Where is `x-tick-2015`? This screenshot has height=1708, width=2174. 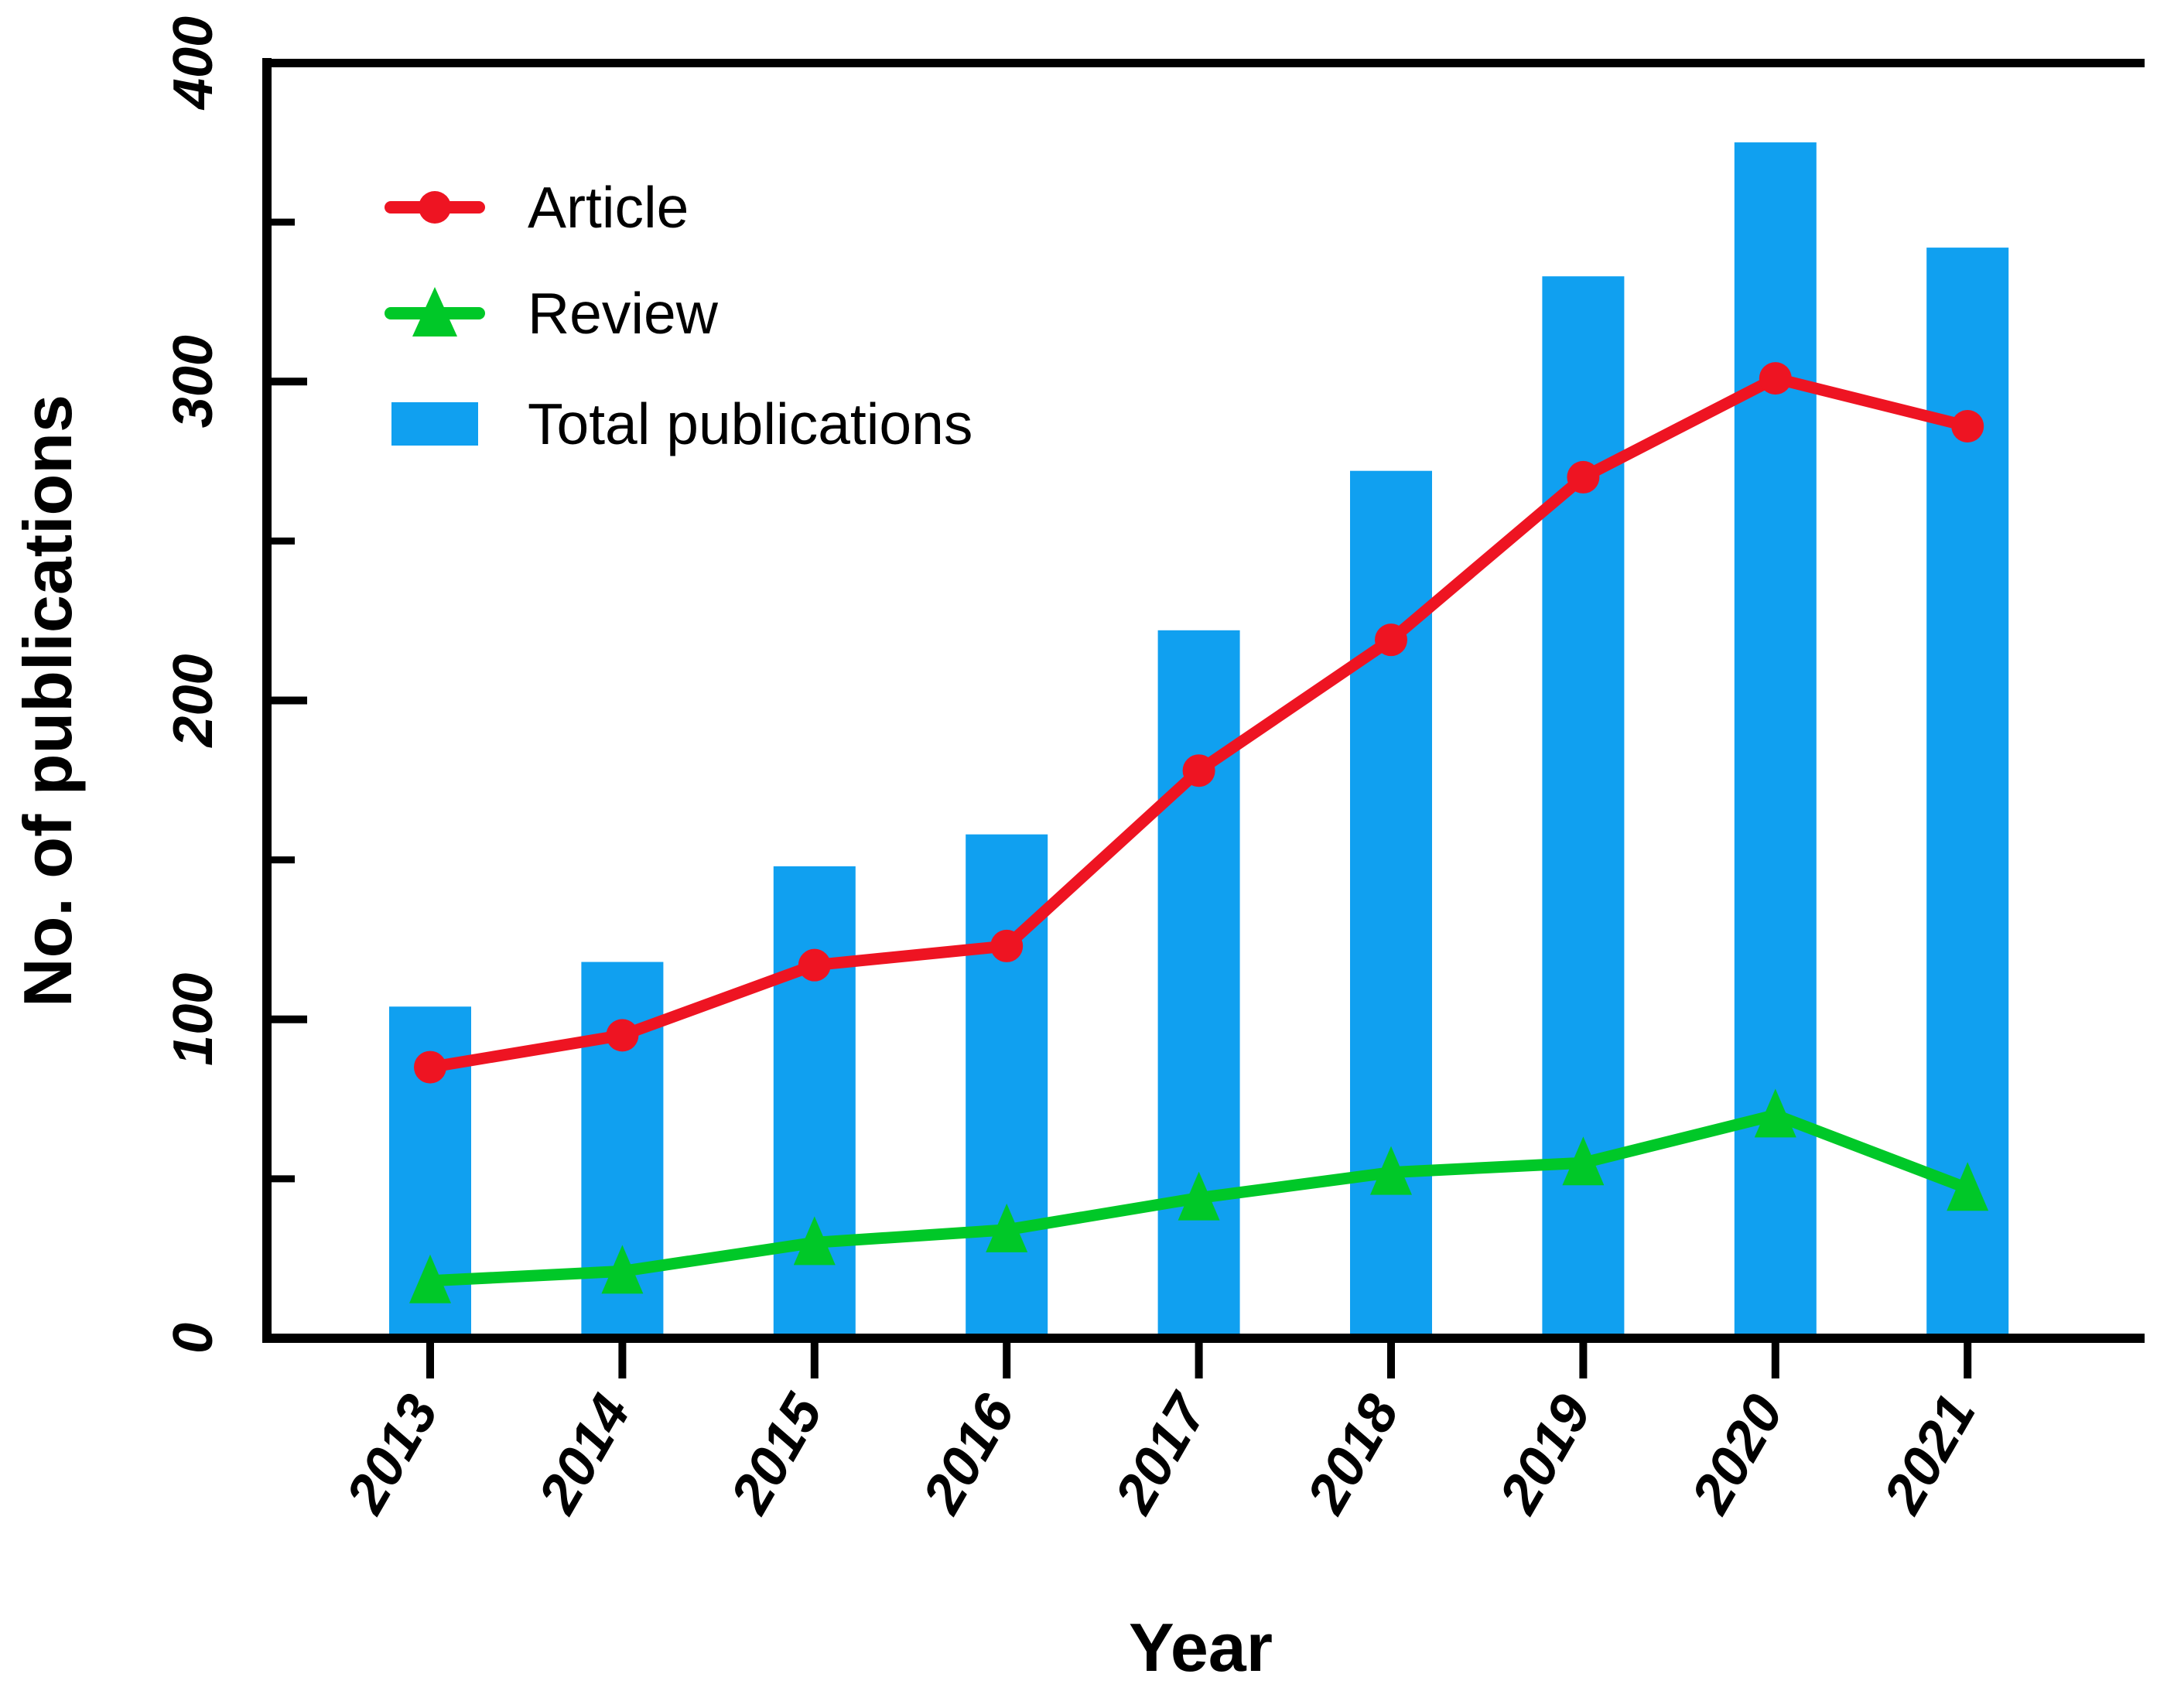 x-tick-2015 is located at coordinates (815, 1360).